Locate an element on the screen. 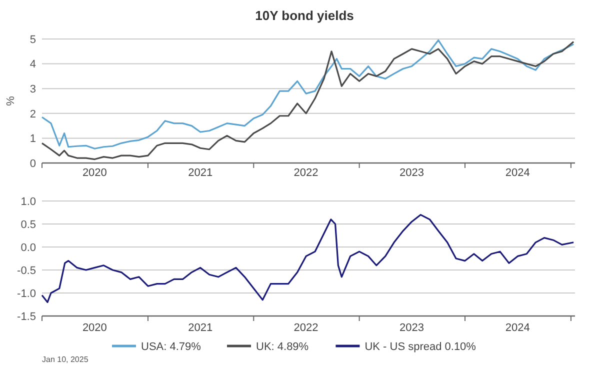  y-tick-label: 0.5 is located at coordinates (28, 224).